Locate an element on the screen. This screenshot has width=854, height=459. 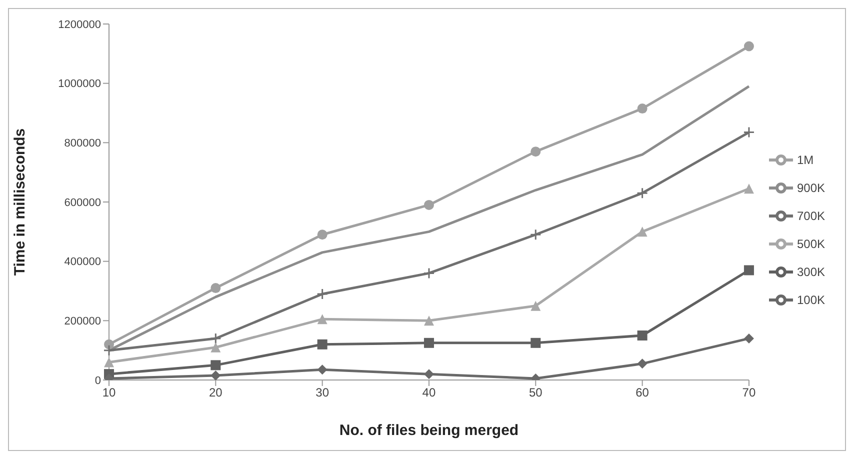
x-tick-label: 30 is located at coordinates (323, 393).